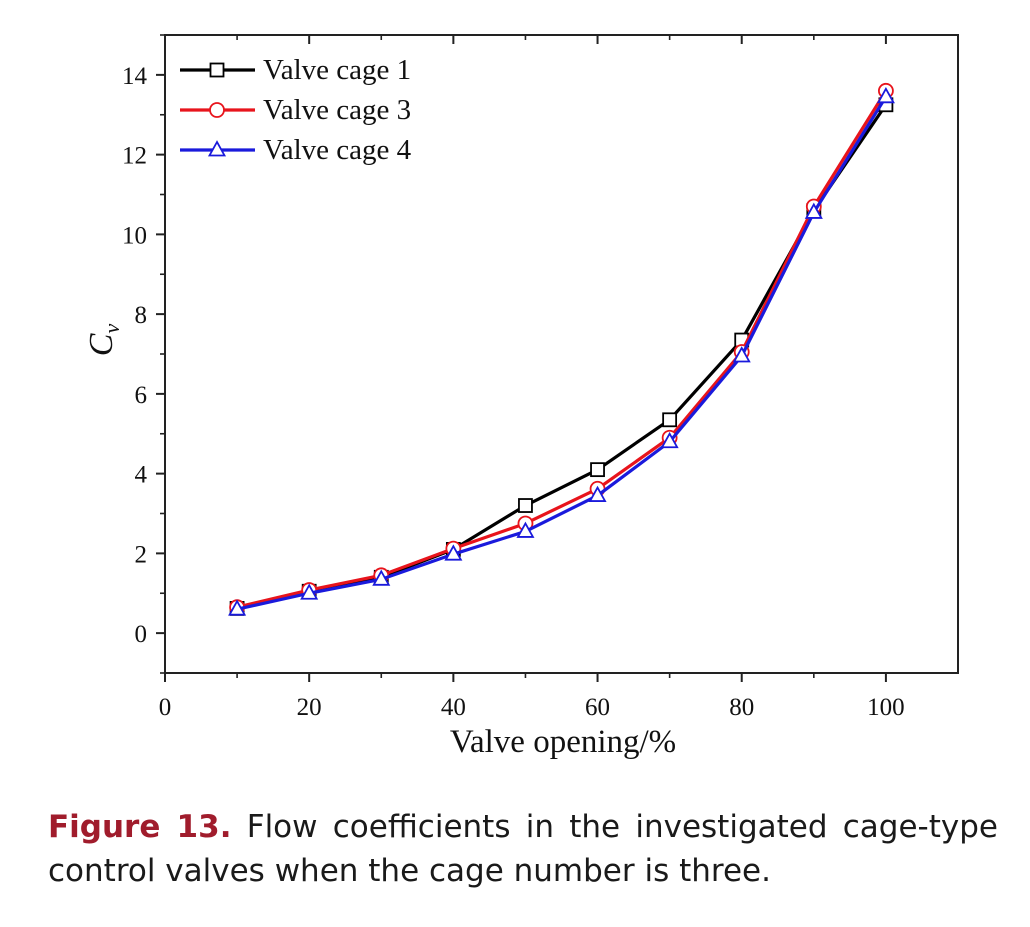 Image resolution: width=1030 pixels, height=927 pixels. Describe the element at coordinates (141, 634) in the screenshot. I see `y-tick-label: 0` at that location.